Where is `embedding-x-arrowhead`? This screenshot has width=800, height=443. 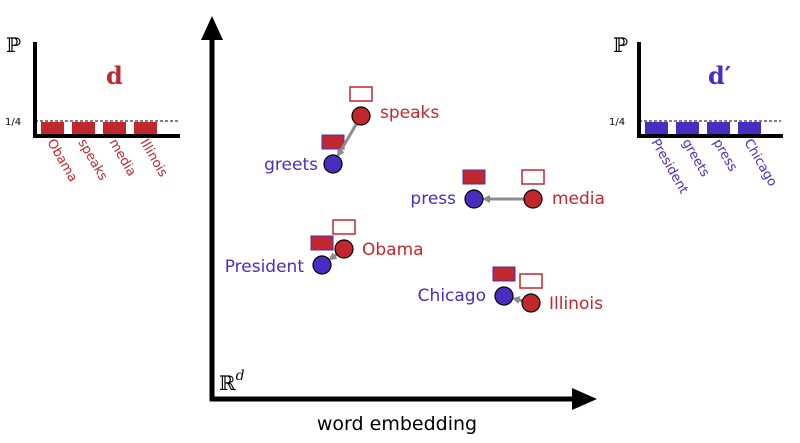
embedding-x-arrowhead is located at coordinates (584, 399).